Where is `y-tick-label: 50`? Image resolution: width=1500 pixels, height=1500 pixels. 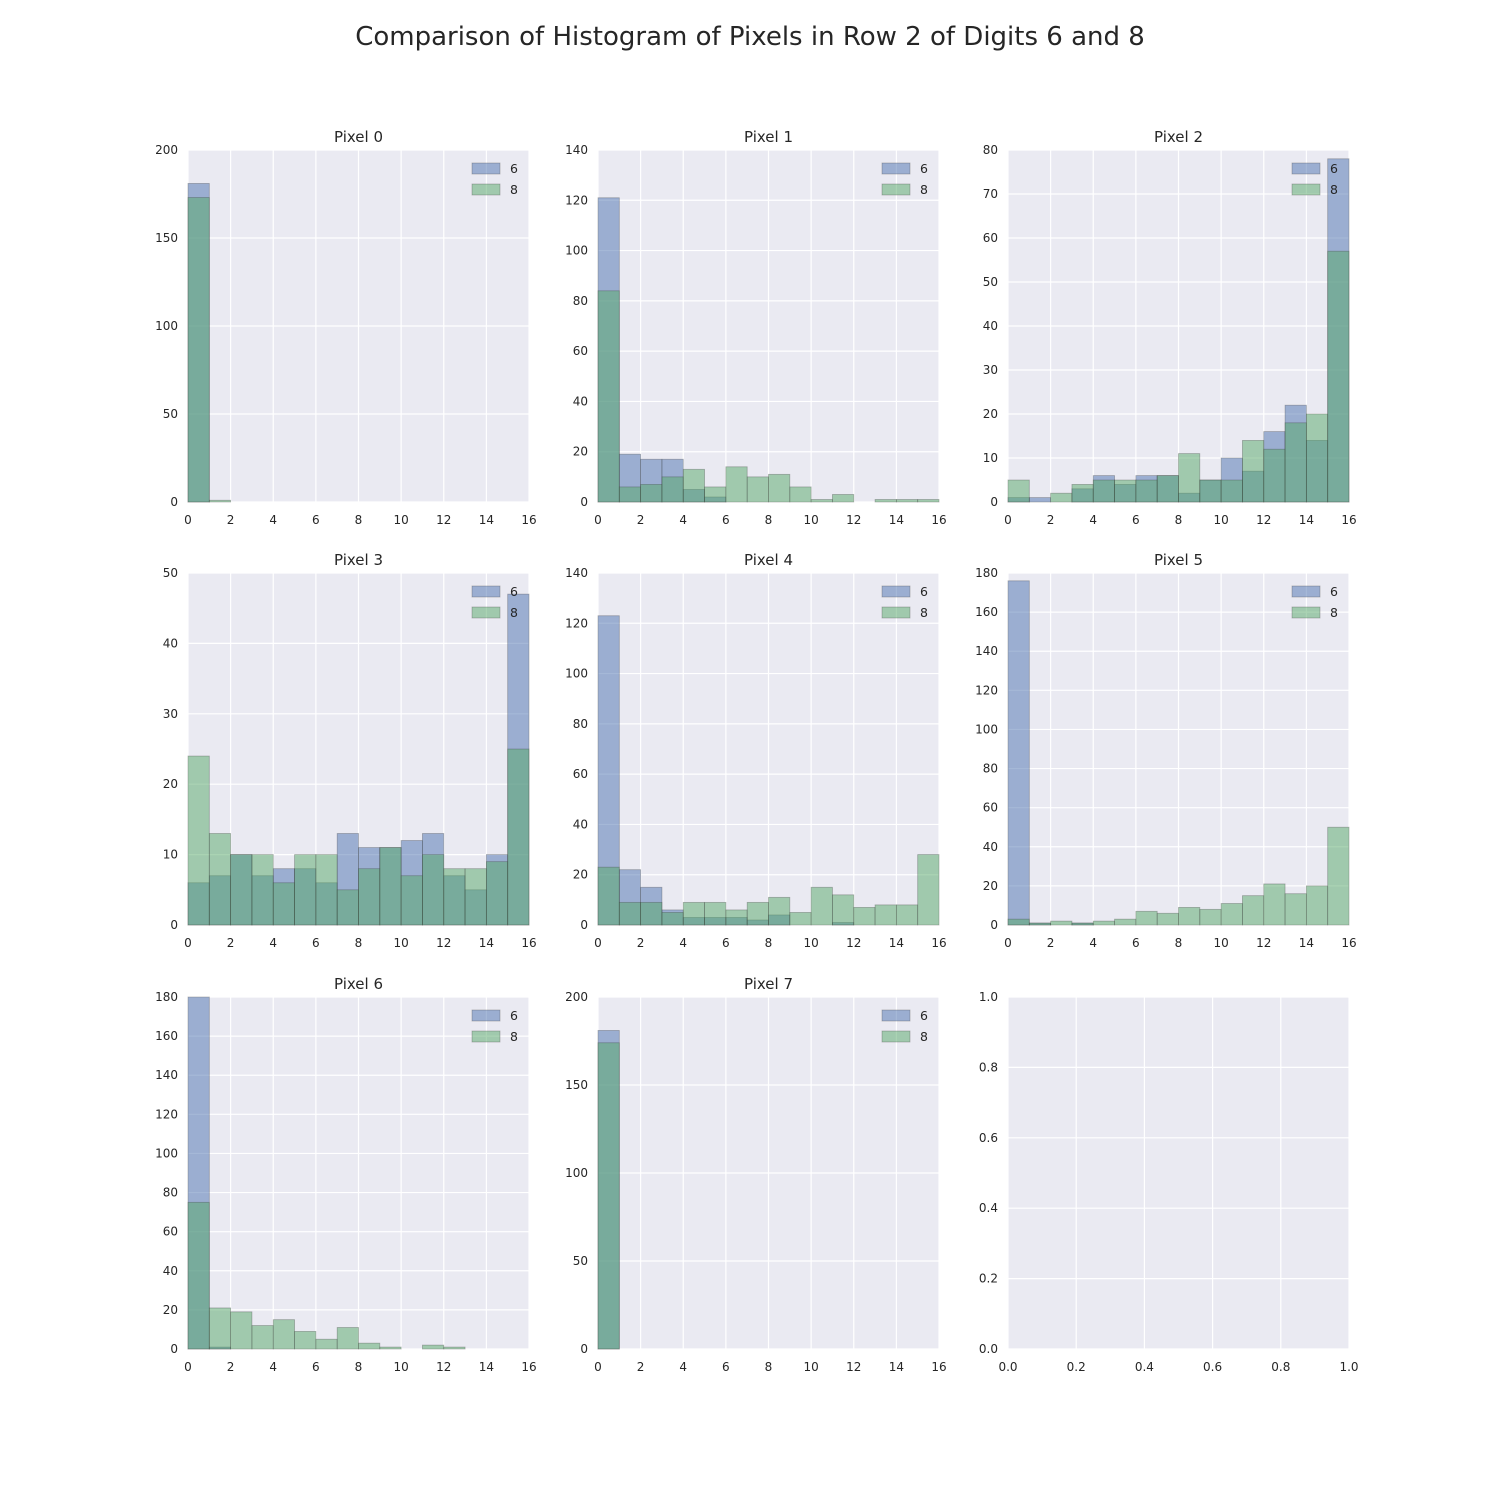
y-tick-label: 50 is located at coordinates (580, 1261).